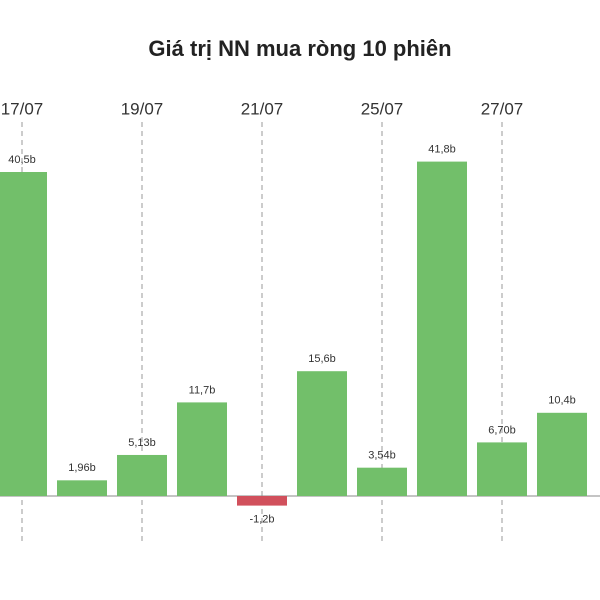  What do you see at coordinates (82, 468) in the screenshot?
I see `value-label: 1,96b` at bounding box center [82, 468].